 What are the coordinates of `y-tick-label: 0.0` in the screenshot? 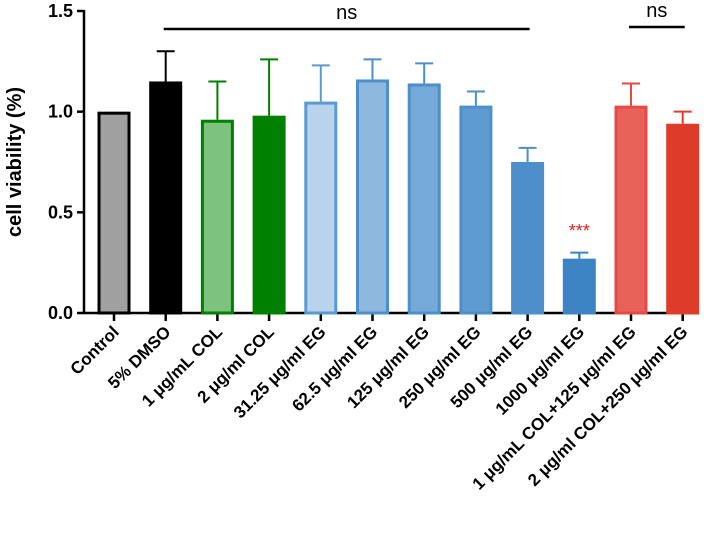 It's located at (60, 313).